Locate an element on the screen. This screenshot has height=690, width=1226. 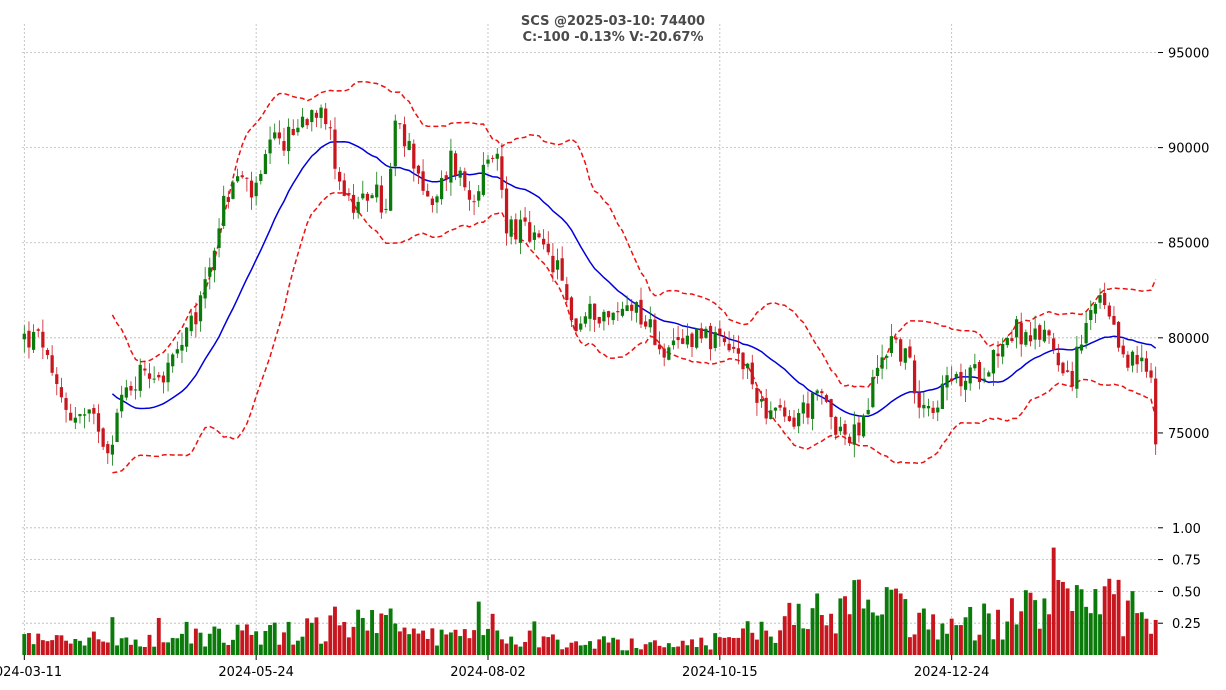
volume-bars is located at coordinates (590, 601).